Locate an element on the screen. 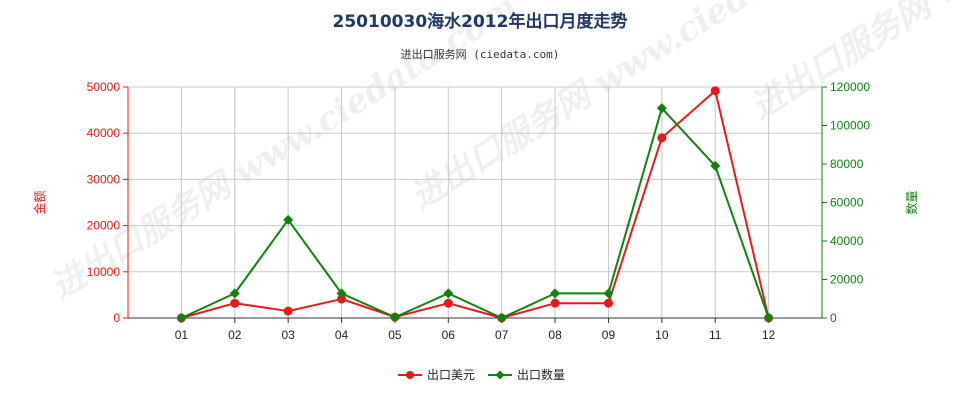 This screenshot has width=960, height=400. y-right-tick-label: 60000 is located at coordinates (847, 203).